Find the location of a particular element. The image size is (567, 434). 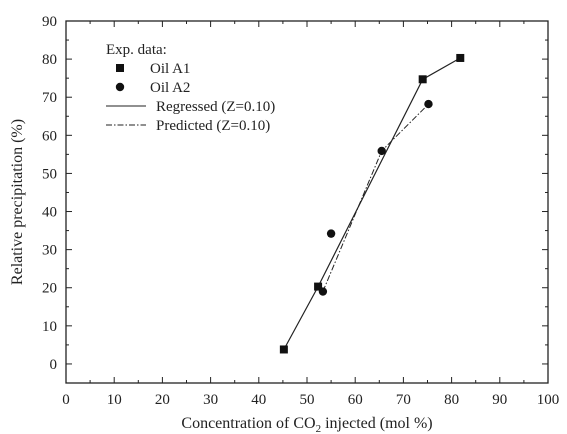

legend-marker-oil-a1 is located at coordinates (120, 68).